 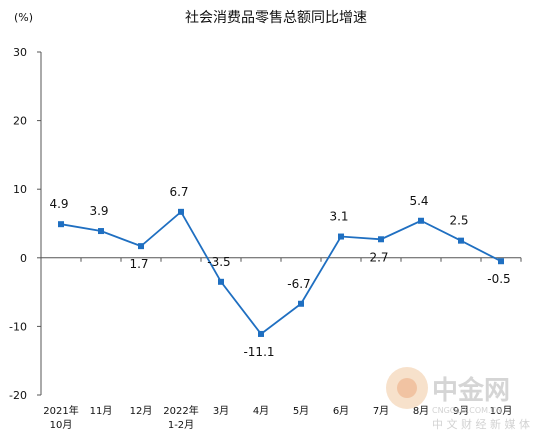 I want to click on watermark-brand: 中金网, so click(x=471, y=390).